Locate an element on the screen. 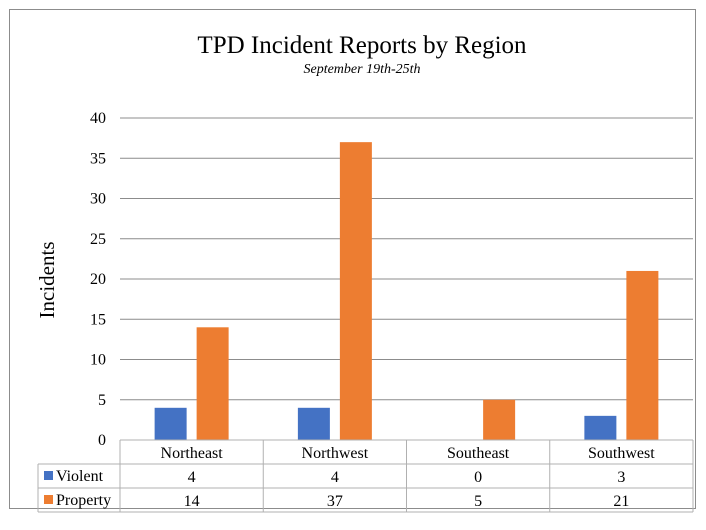 The image size is (706, 530). y-tick-label: 30 is located at coordinates (98, 199).